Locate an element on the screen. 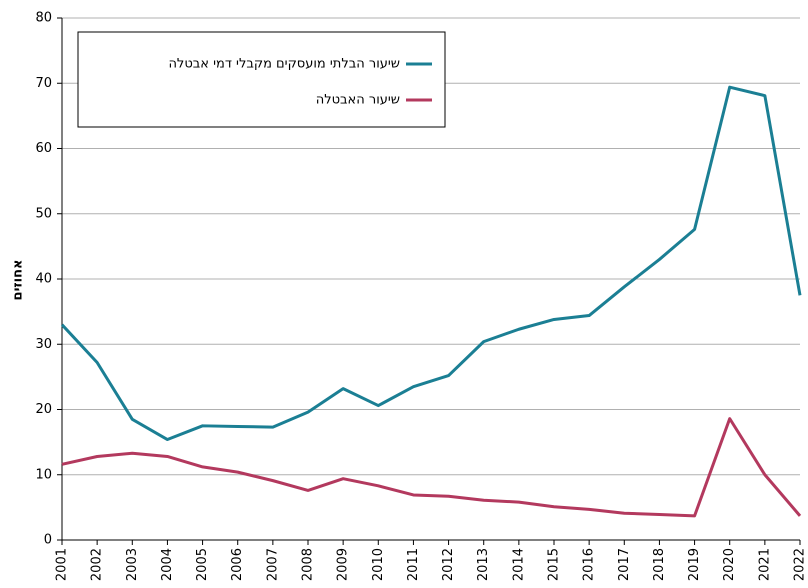 This screenshot has width=808, height=588. y-tick-label: 20 is located at coordinates (43, 409).